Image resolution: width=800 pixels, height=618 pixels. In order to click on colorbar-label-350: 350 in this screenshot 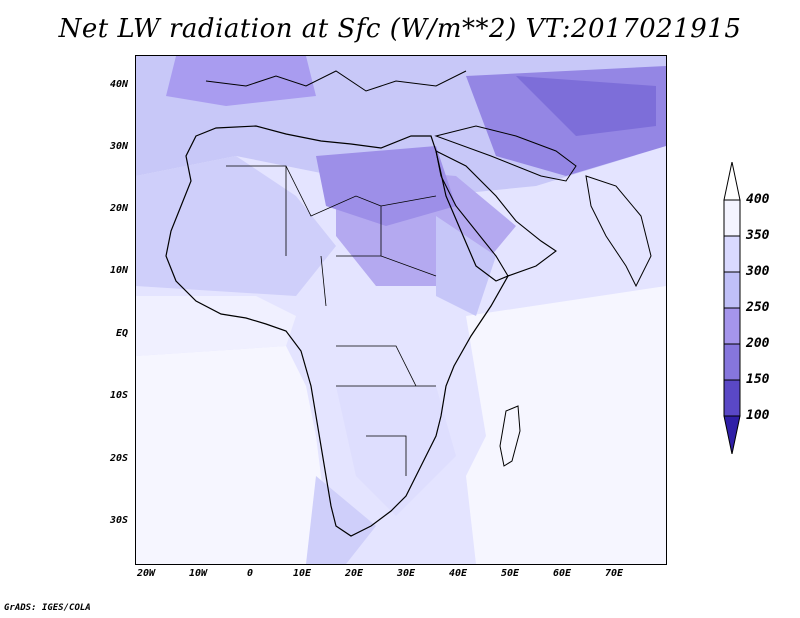, I will do `click(758, 235)`.